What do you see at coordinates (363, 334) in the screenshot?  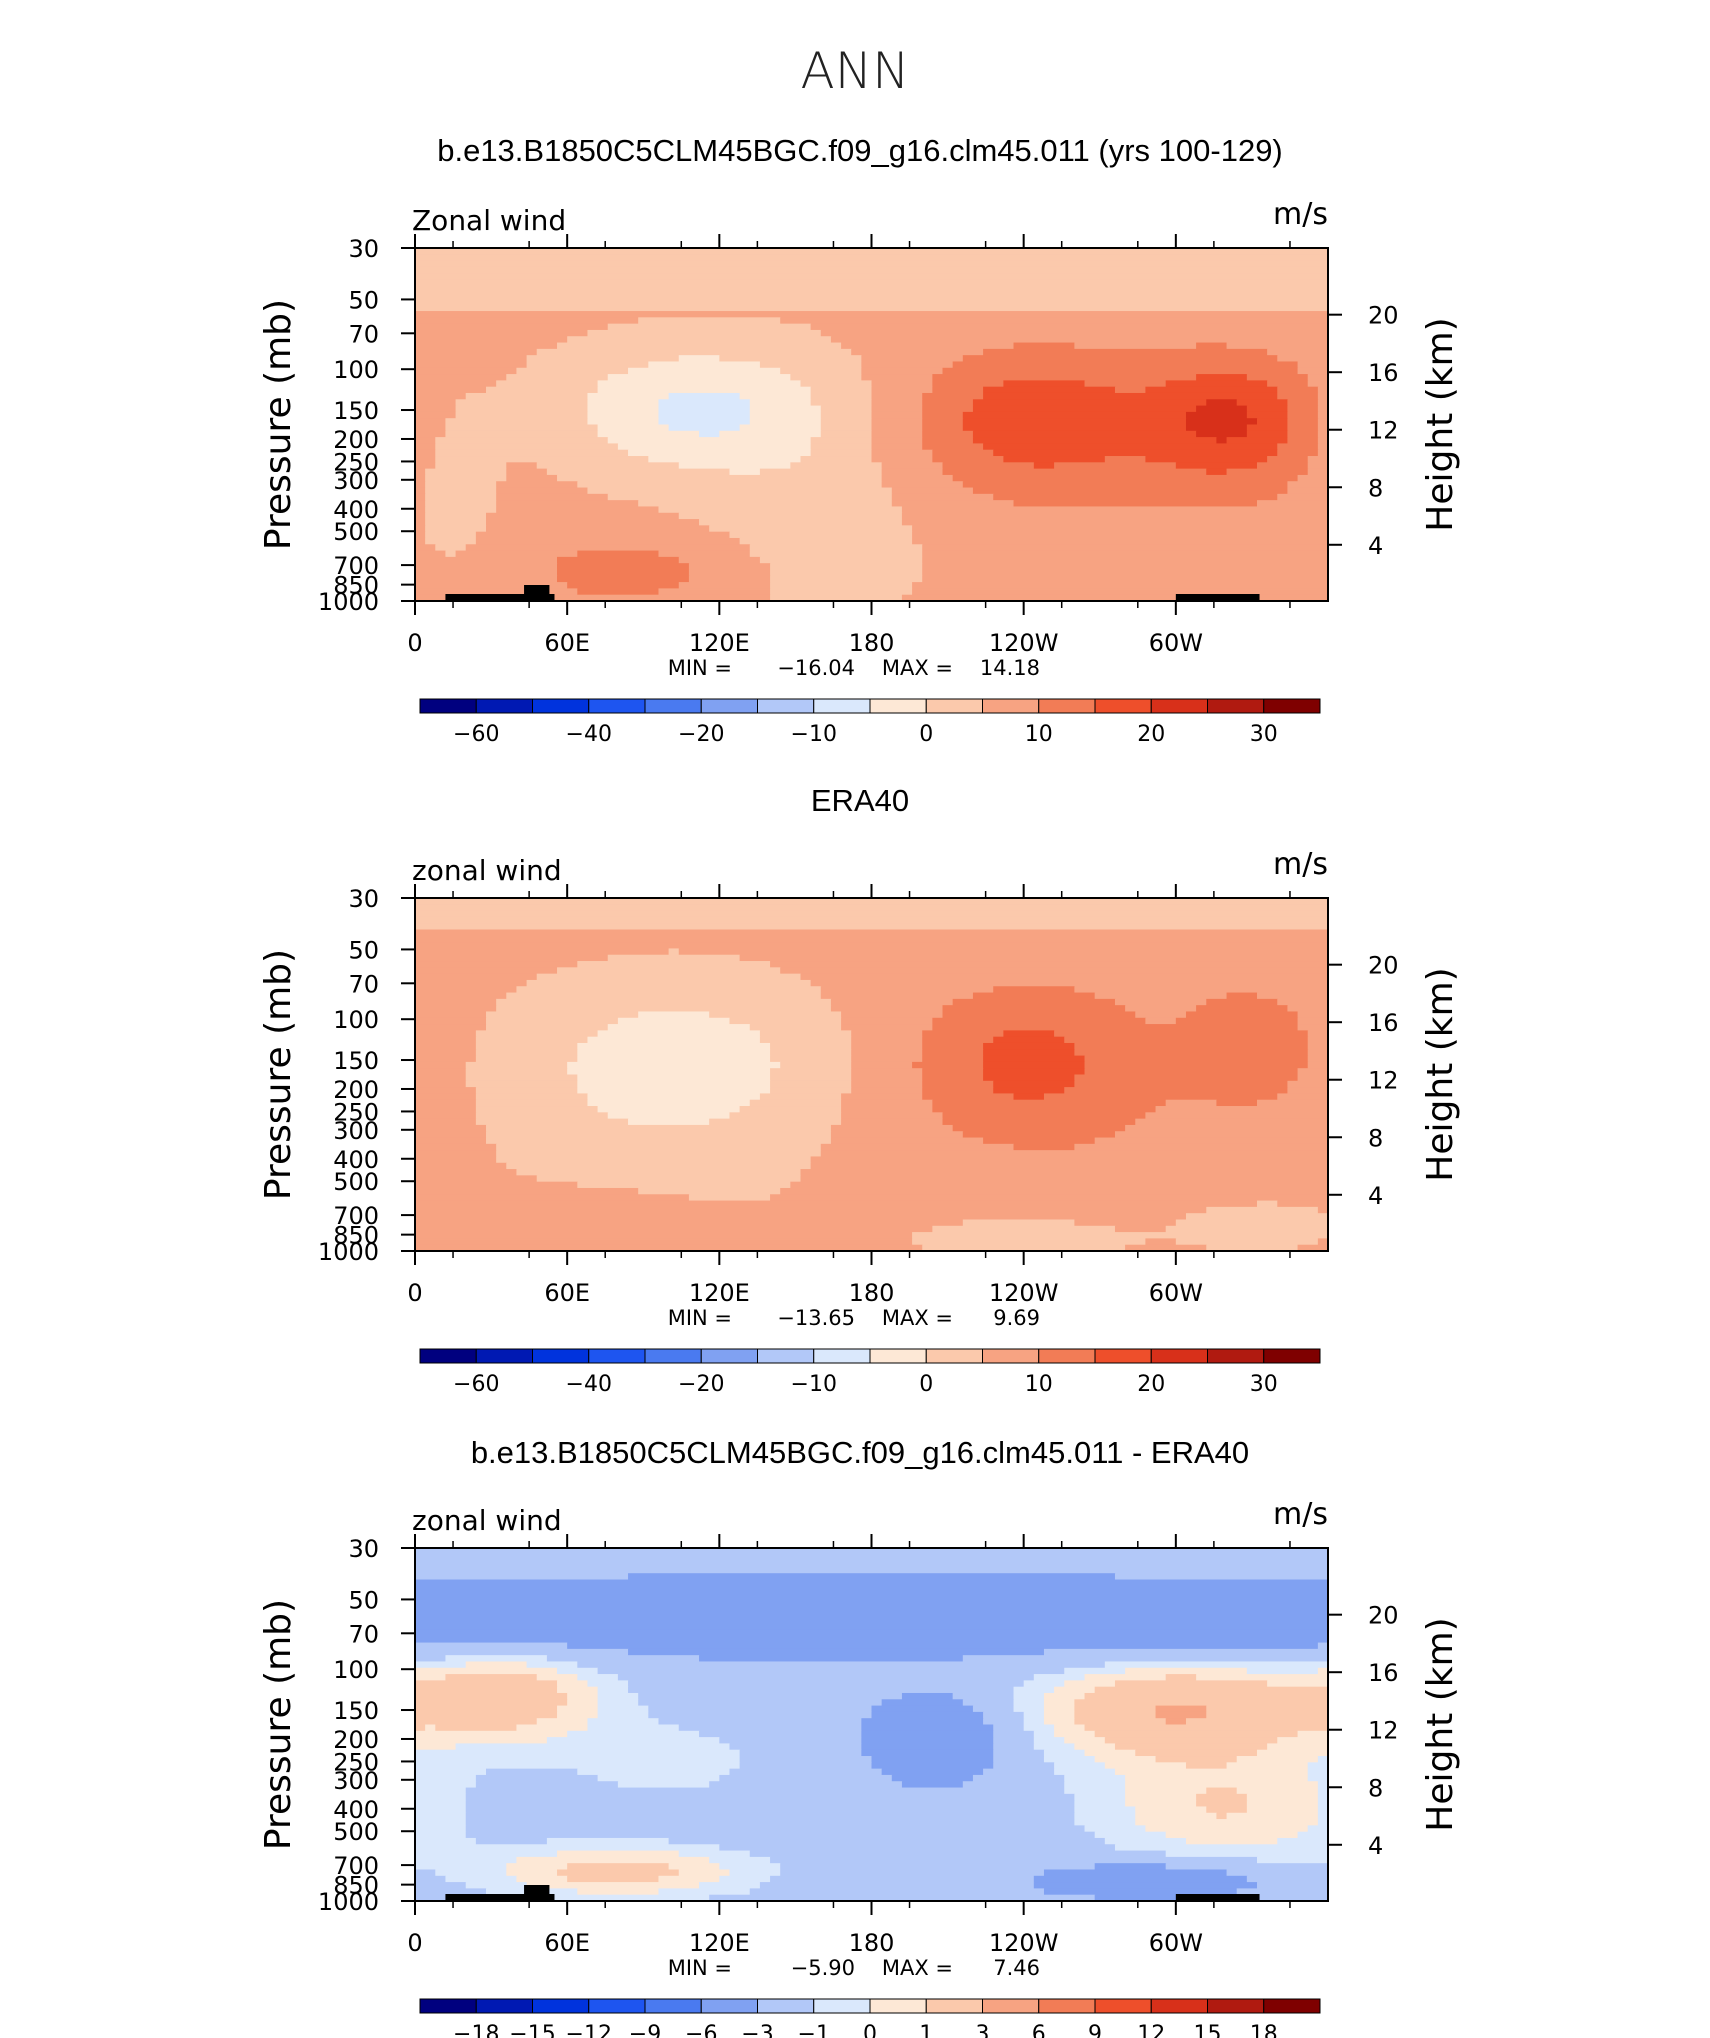 I see `y-tick-label: 70` at bounding box center [363, 334].